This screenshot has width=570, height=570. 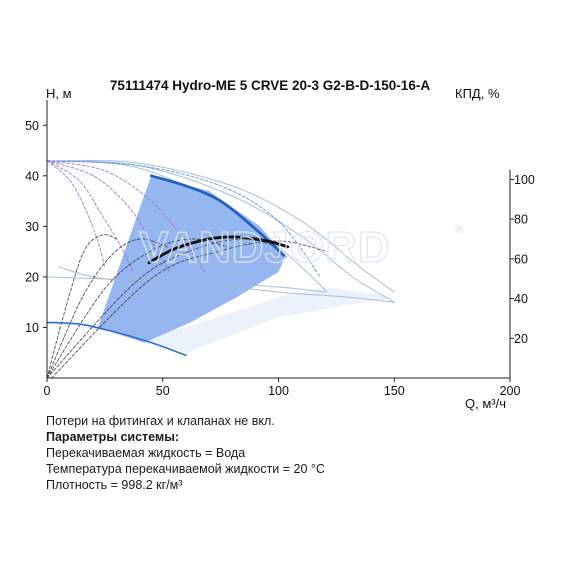 What do you see at coordinates (32, 328) in the screenshot?
I see `y-left-tick-label-10: 10` at bounding box center [32, 328].